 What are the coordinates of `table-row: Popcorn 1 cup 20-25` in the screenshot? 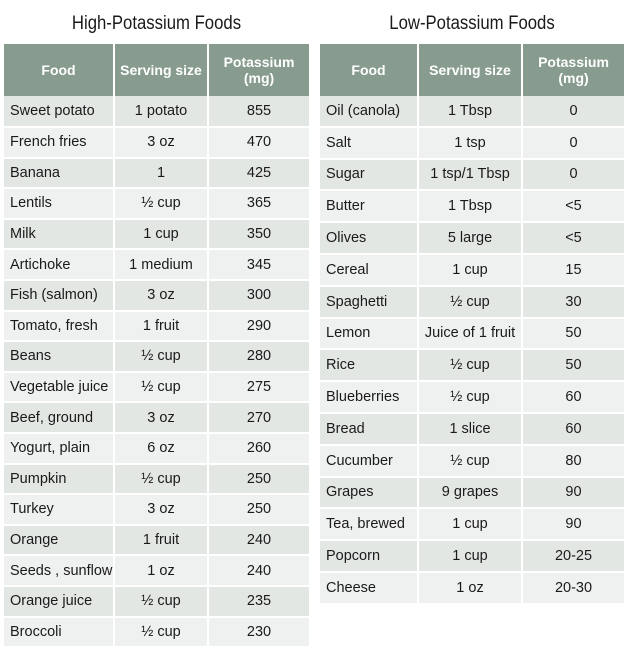 It's located at (472, 556).